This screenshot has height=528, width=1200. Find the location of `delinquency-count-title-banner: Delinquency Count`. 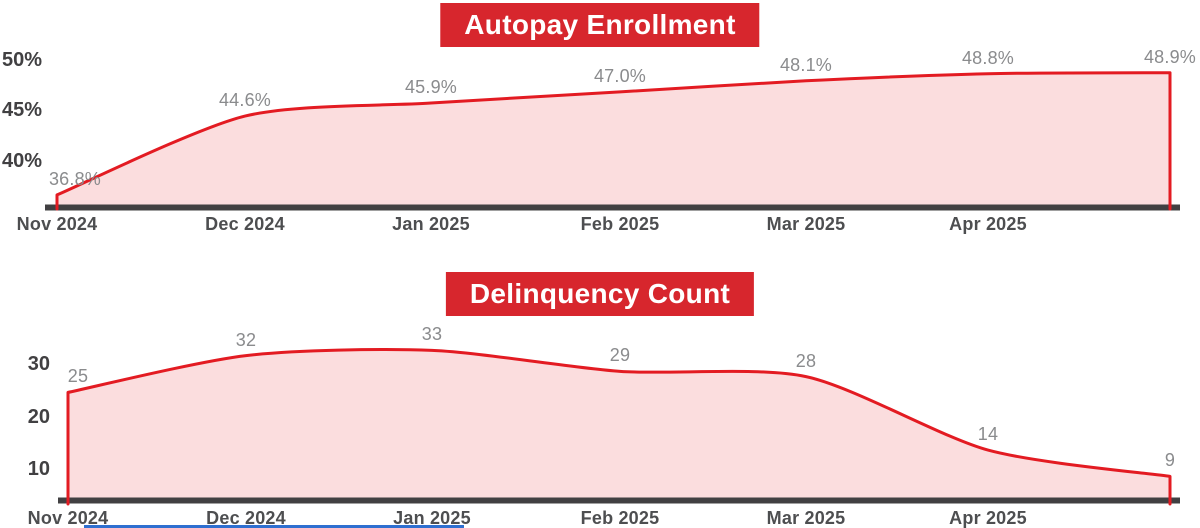

delinquency-count-title-banner: Delinquency Count is located at coordinates (600, 294).